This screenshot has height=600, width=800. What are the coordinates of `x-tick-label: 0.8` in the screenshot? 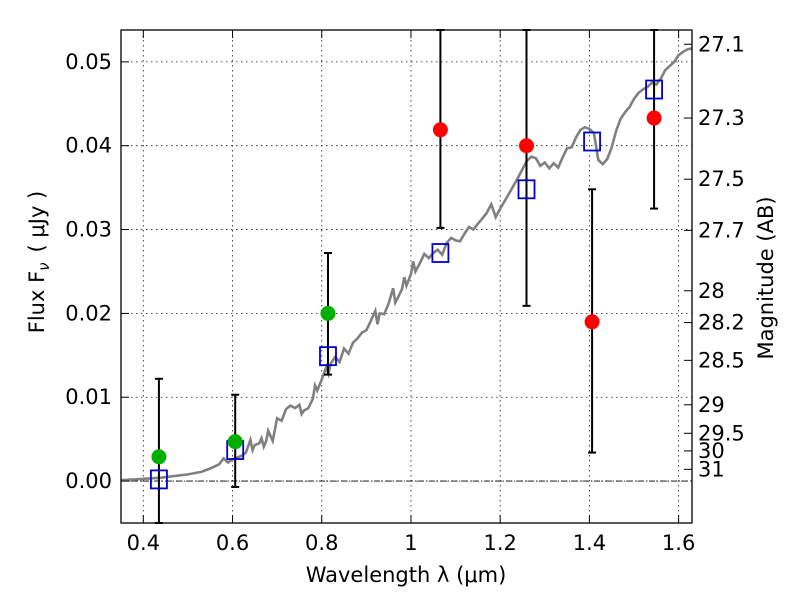 It's located at (321, 543).